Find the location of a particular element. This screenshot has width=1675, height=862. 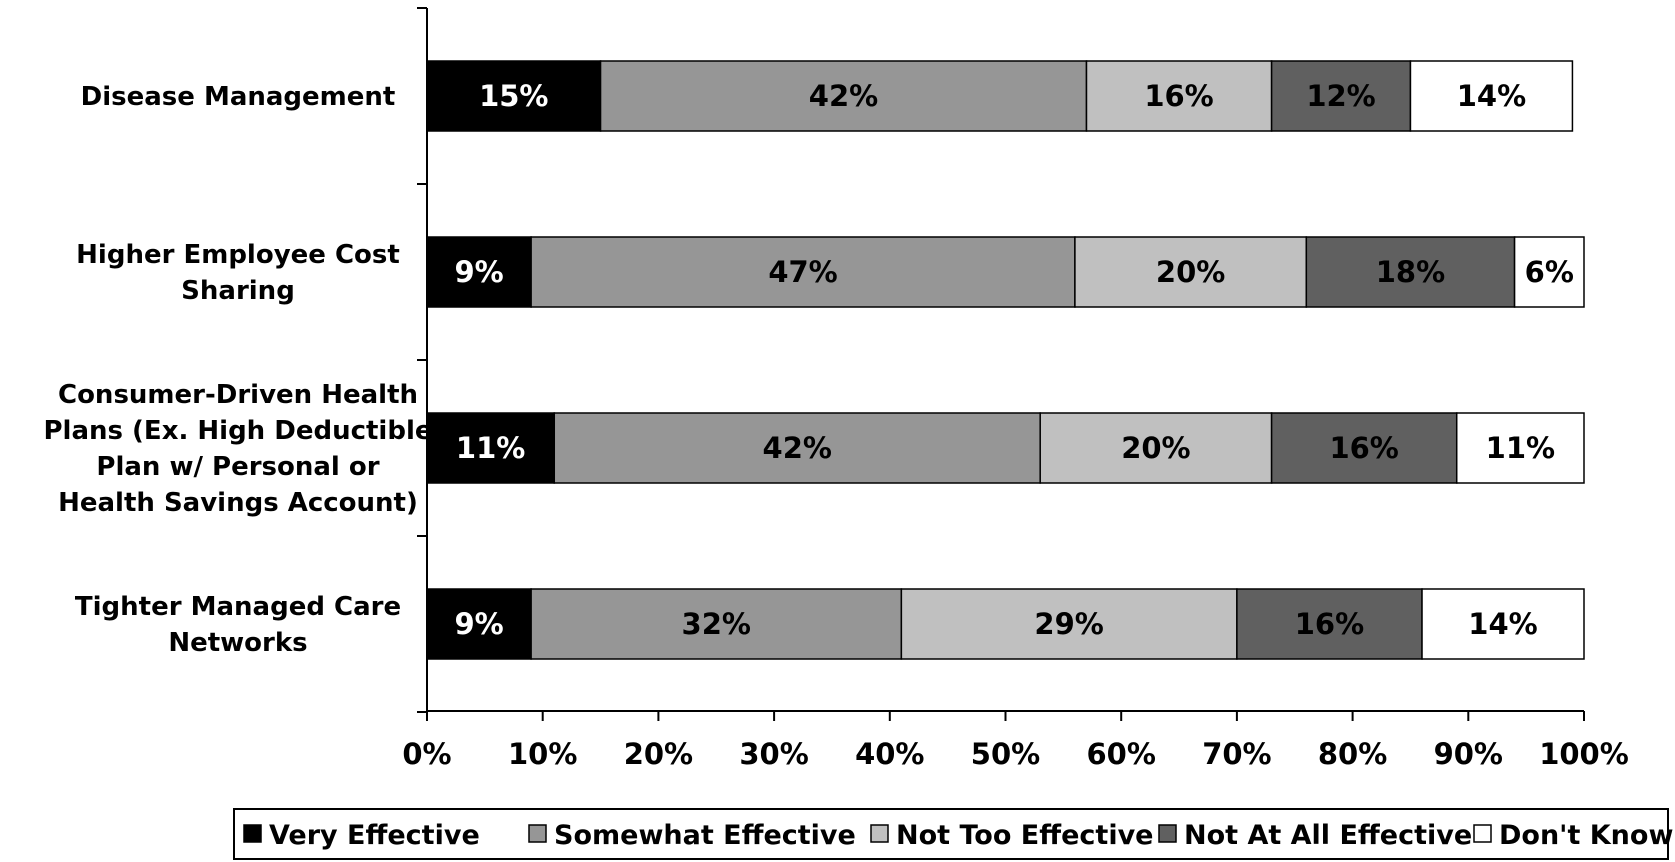

data-label-not-at-all-effective-2: 18% is located at coordinates (1410, 272).